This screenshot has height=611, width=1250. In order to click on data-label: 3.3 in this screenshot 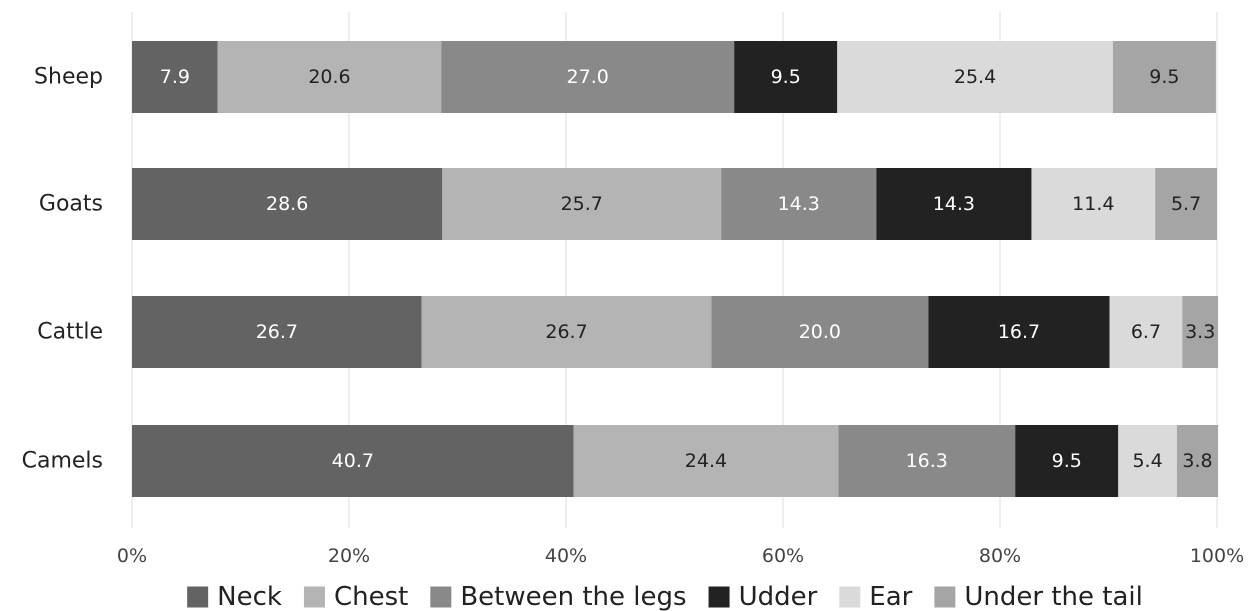, I will do `click(1200, 332)`.